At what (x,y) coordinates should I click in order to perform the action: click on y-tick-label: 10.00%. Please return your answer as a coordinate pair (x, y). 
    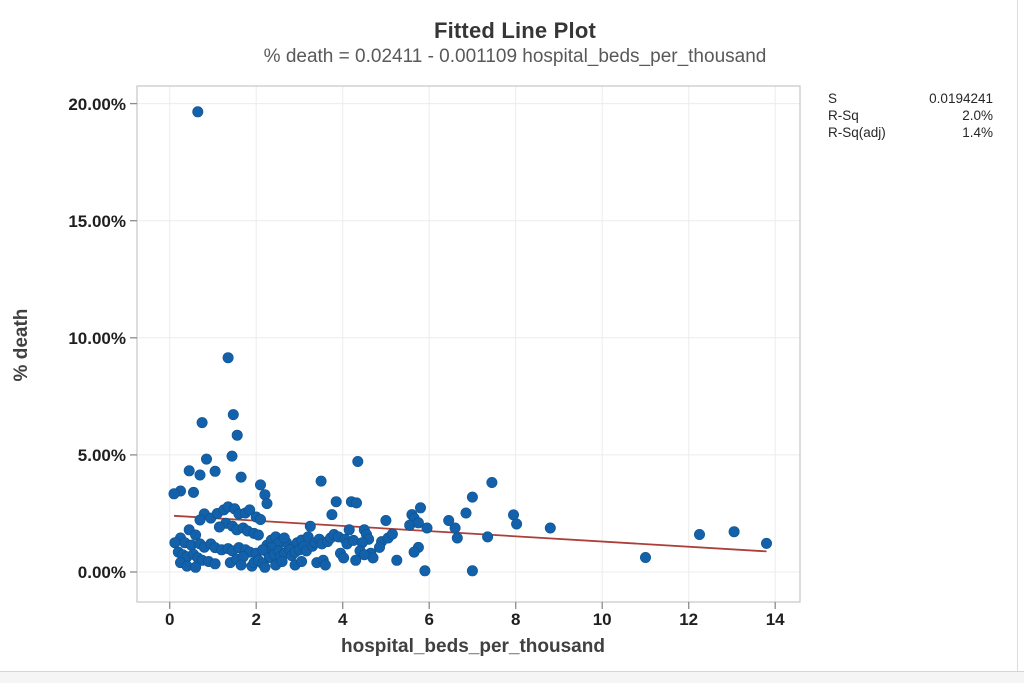
    Looking at the image, I should click on (97, 338).